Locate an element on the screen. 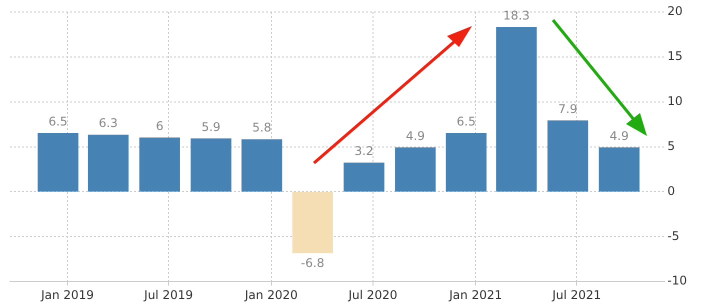 The height and width of the screenshot is (306, 704). data-label: 7.9 is located at coordinates (568, 109).